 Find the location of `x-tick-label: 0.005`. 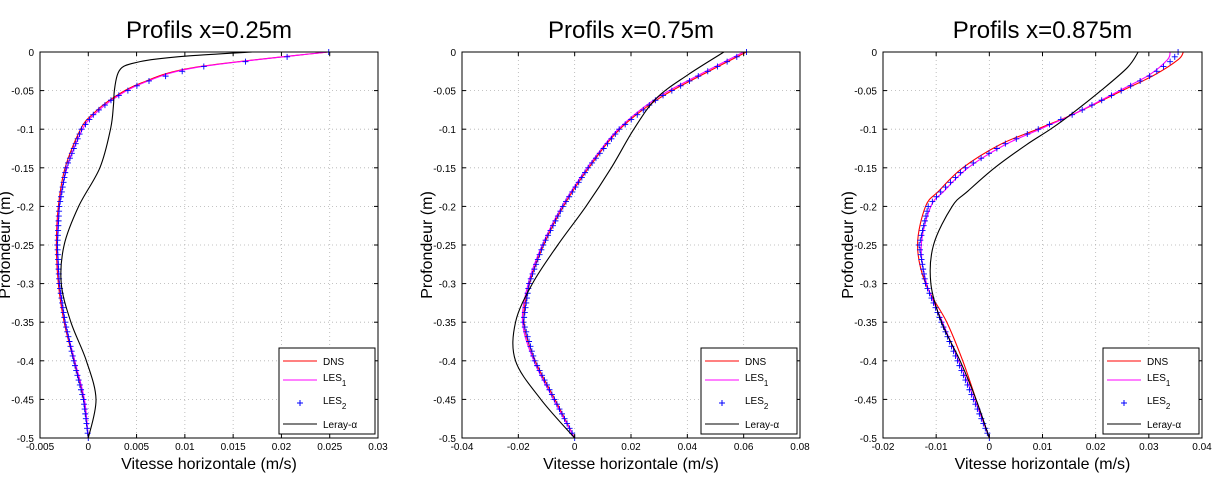

x-tick-label: 0.005 is located at coordinates (136, 447).